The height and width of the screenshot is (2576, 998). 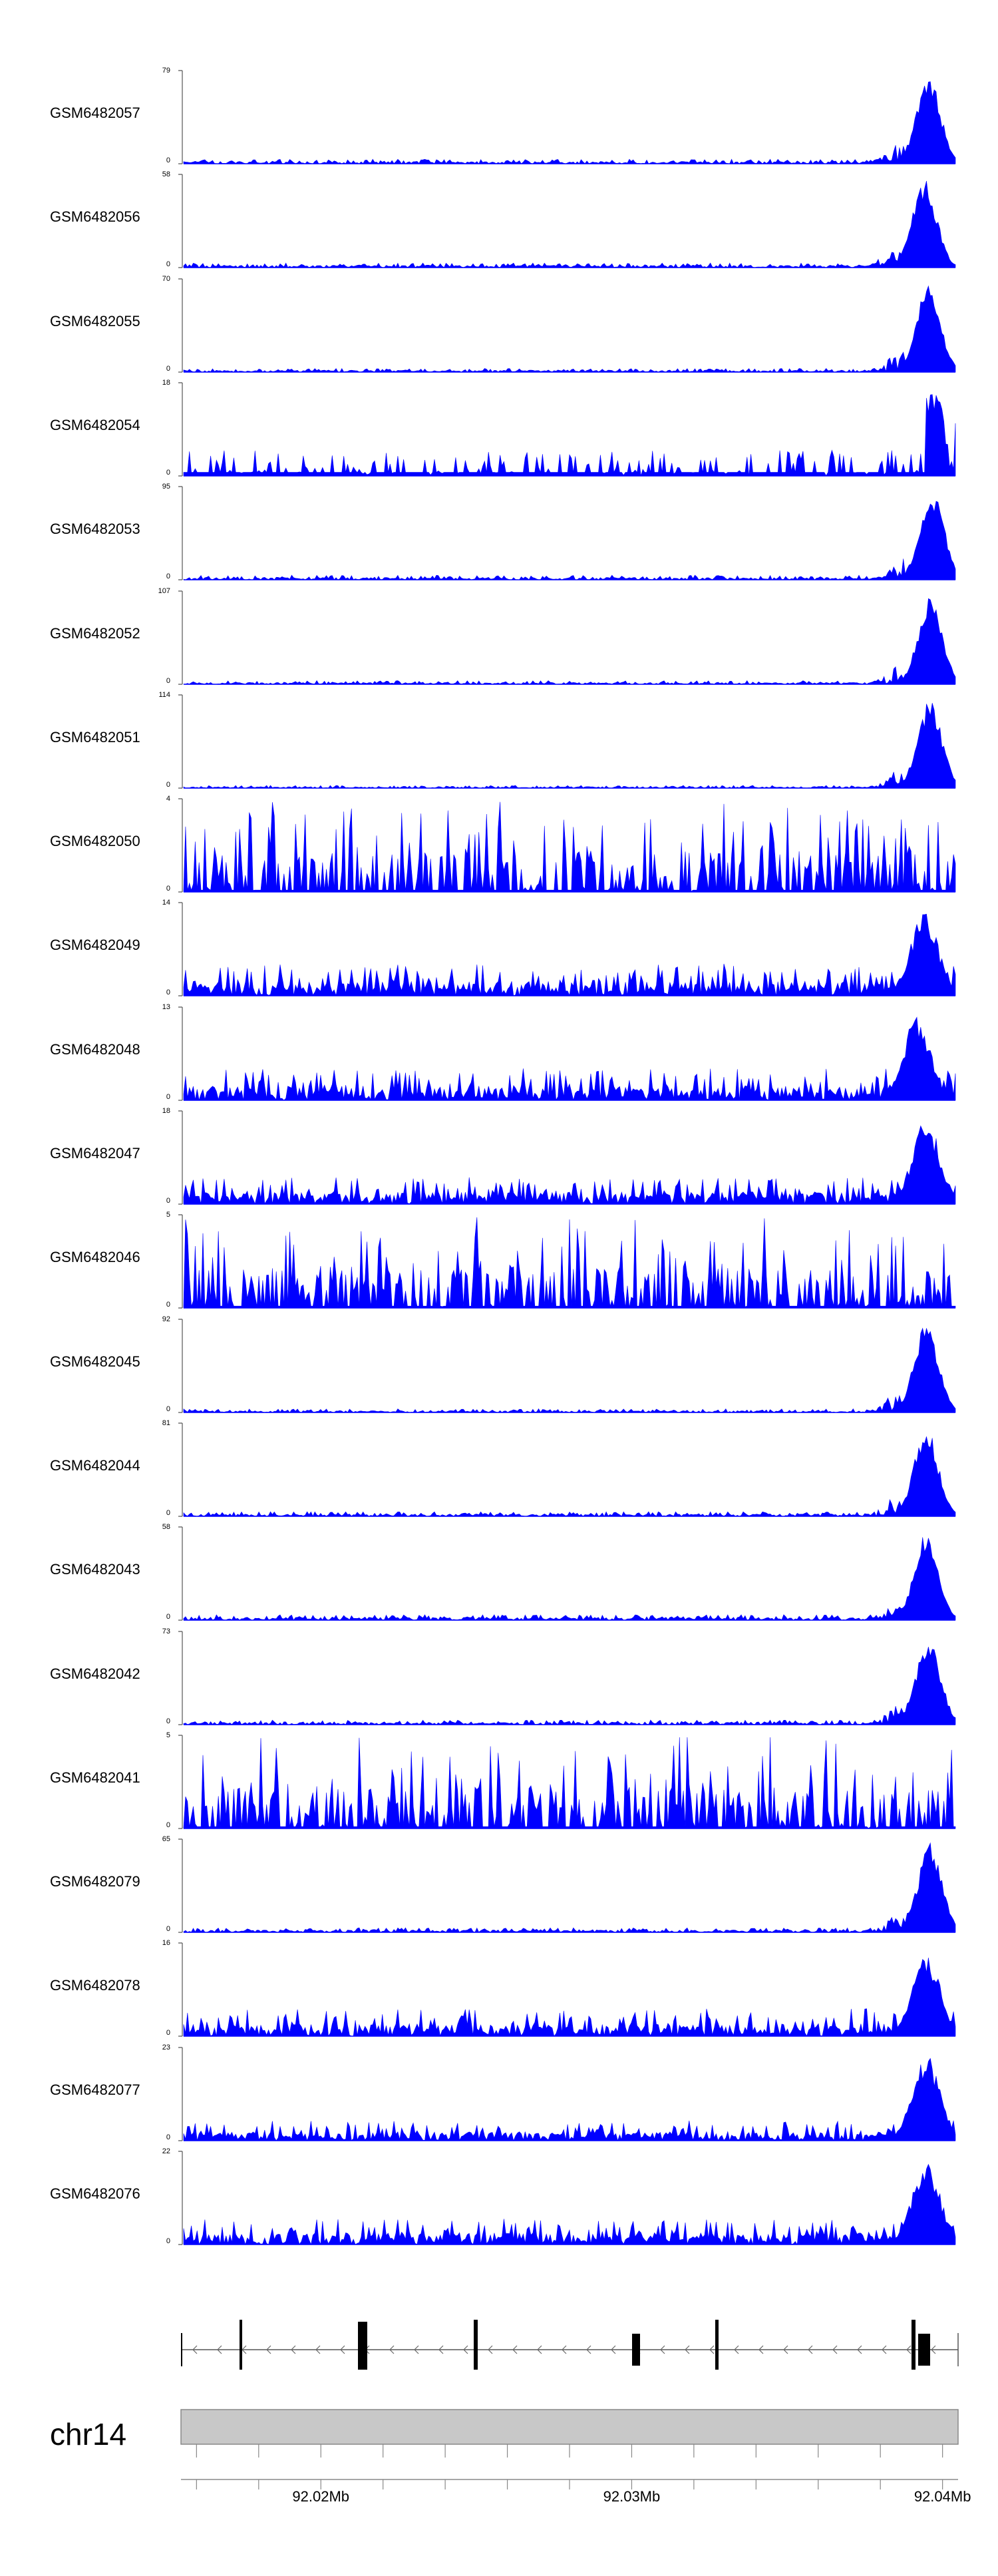 What do you see at coordinates (166, 1319) in the screenshot?
I see `y-max-label: 92` at bounding box center [166, 1319].